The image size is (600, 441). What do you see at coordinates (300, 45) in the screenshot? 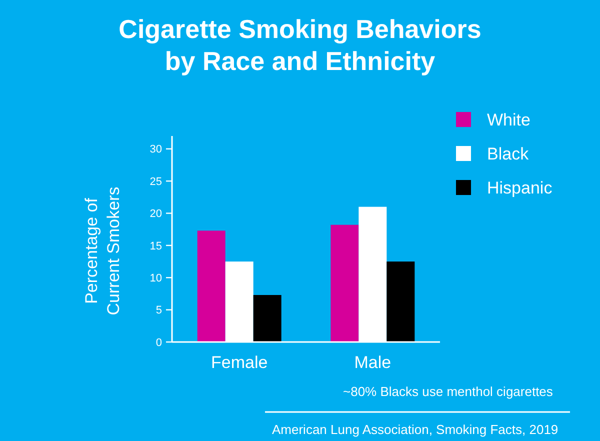
I see `chart-title: Cigarette Smoking Behaviors by Race and Ethnicity` at bounding box center [300, 45].